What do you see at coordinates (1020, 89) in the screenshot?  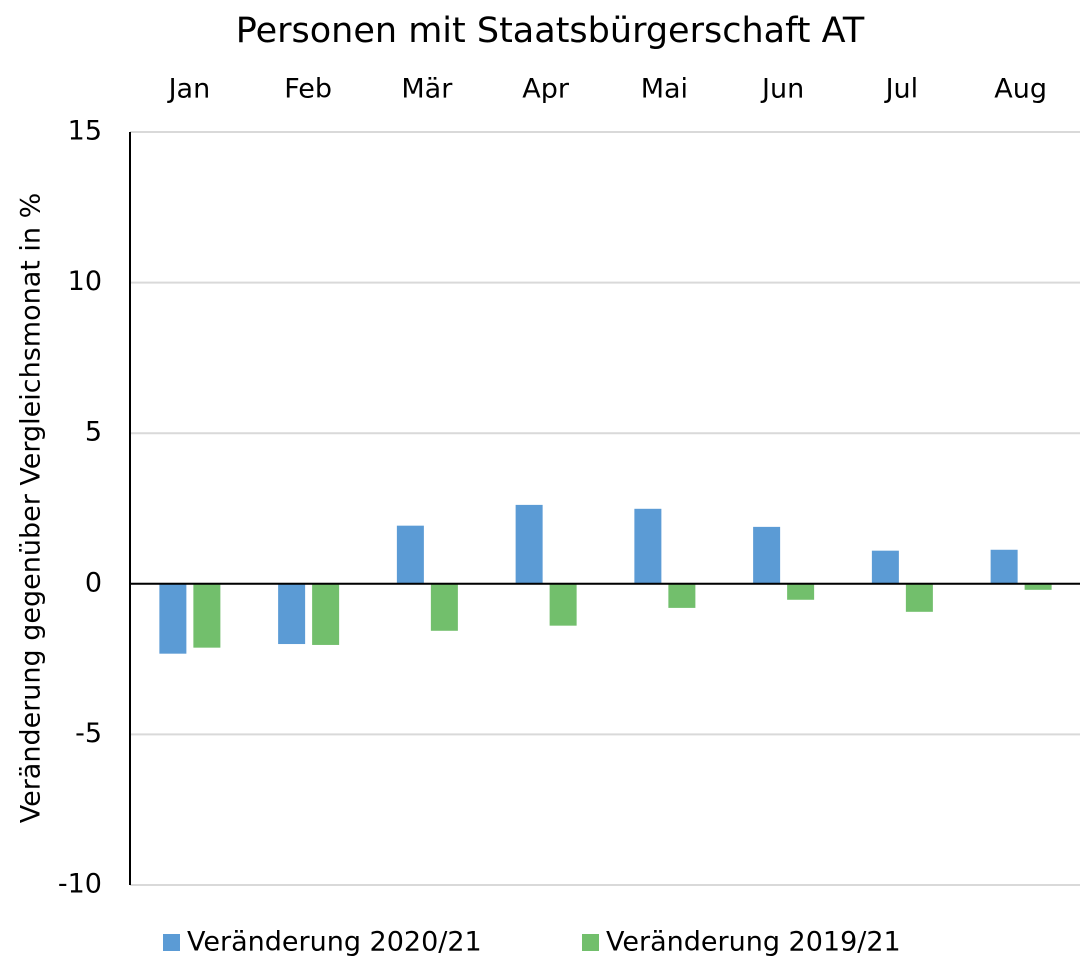 I see `x-tick-label: Aug` at bounding box center [1020, 89].